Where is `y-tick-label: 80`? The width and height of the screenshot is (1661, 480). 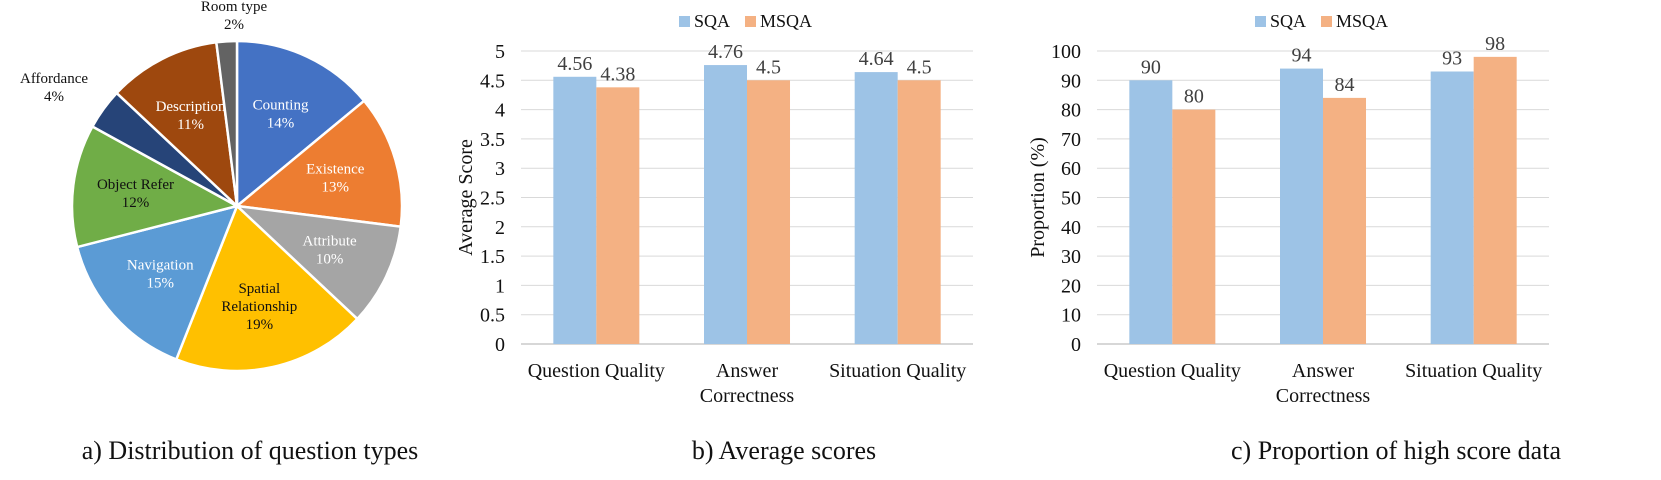
y-tick-label: 80 is located at coordinates (1071, 111).